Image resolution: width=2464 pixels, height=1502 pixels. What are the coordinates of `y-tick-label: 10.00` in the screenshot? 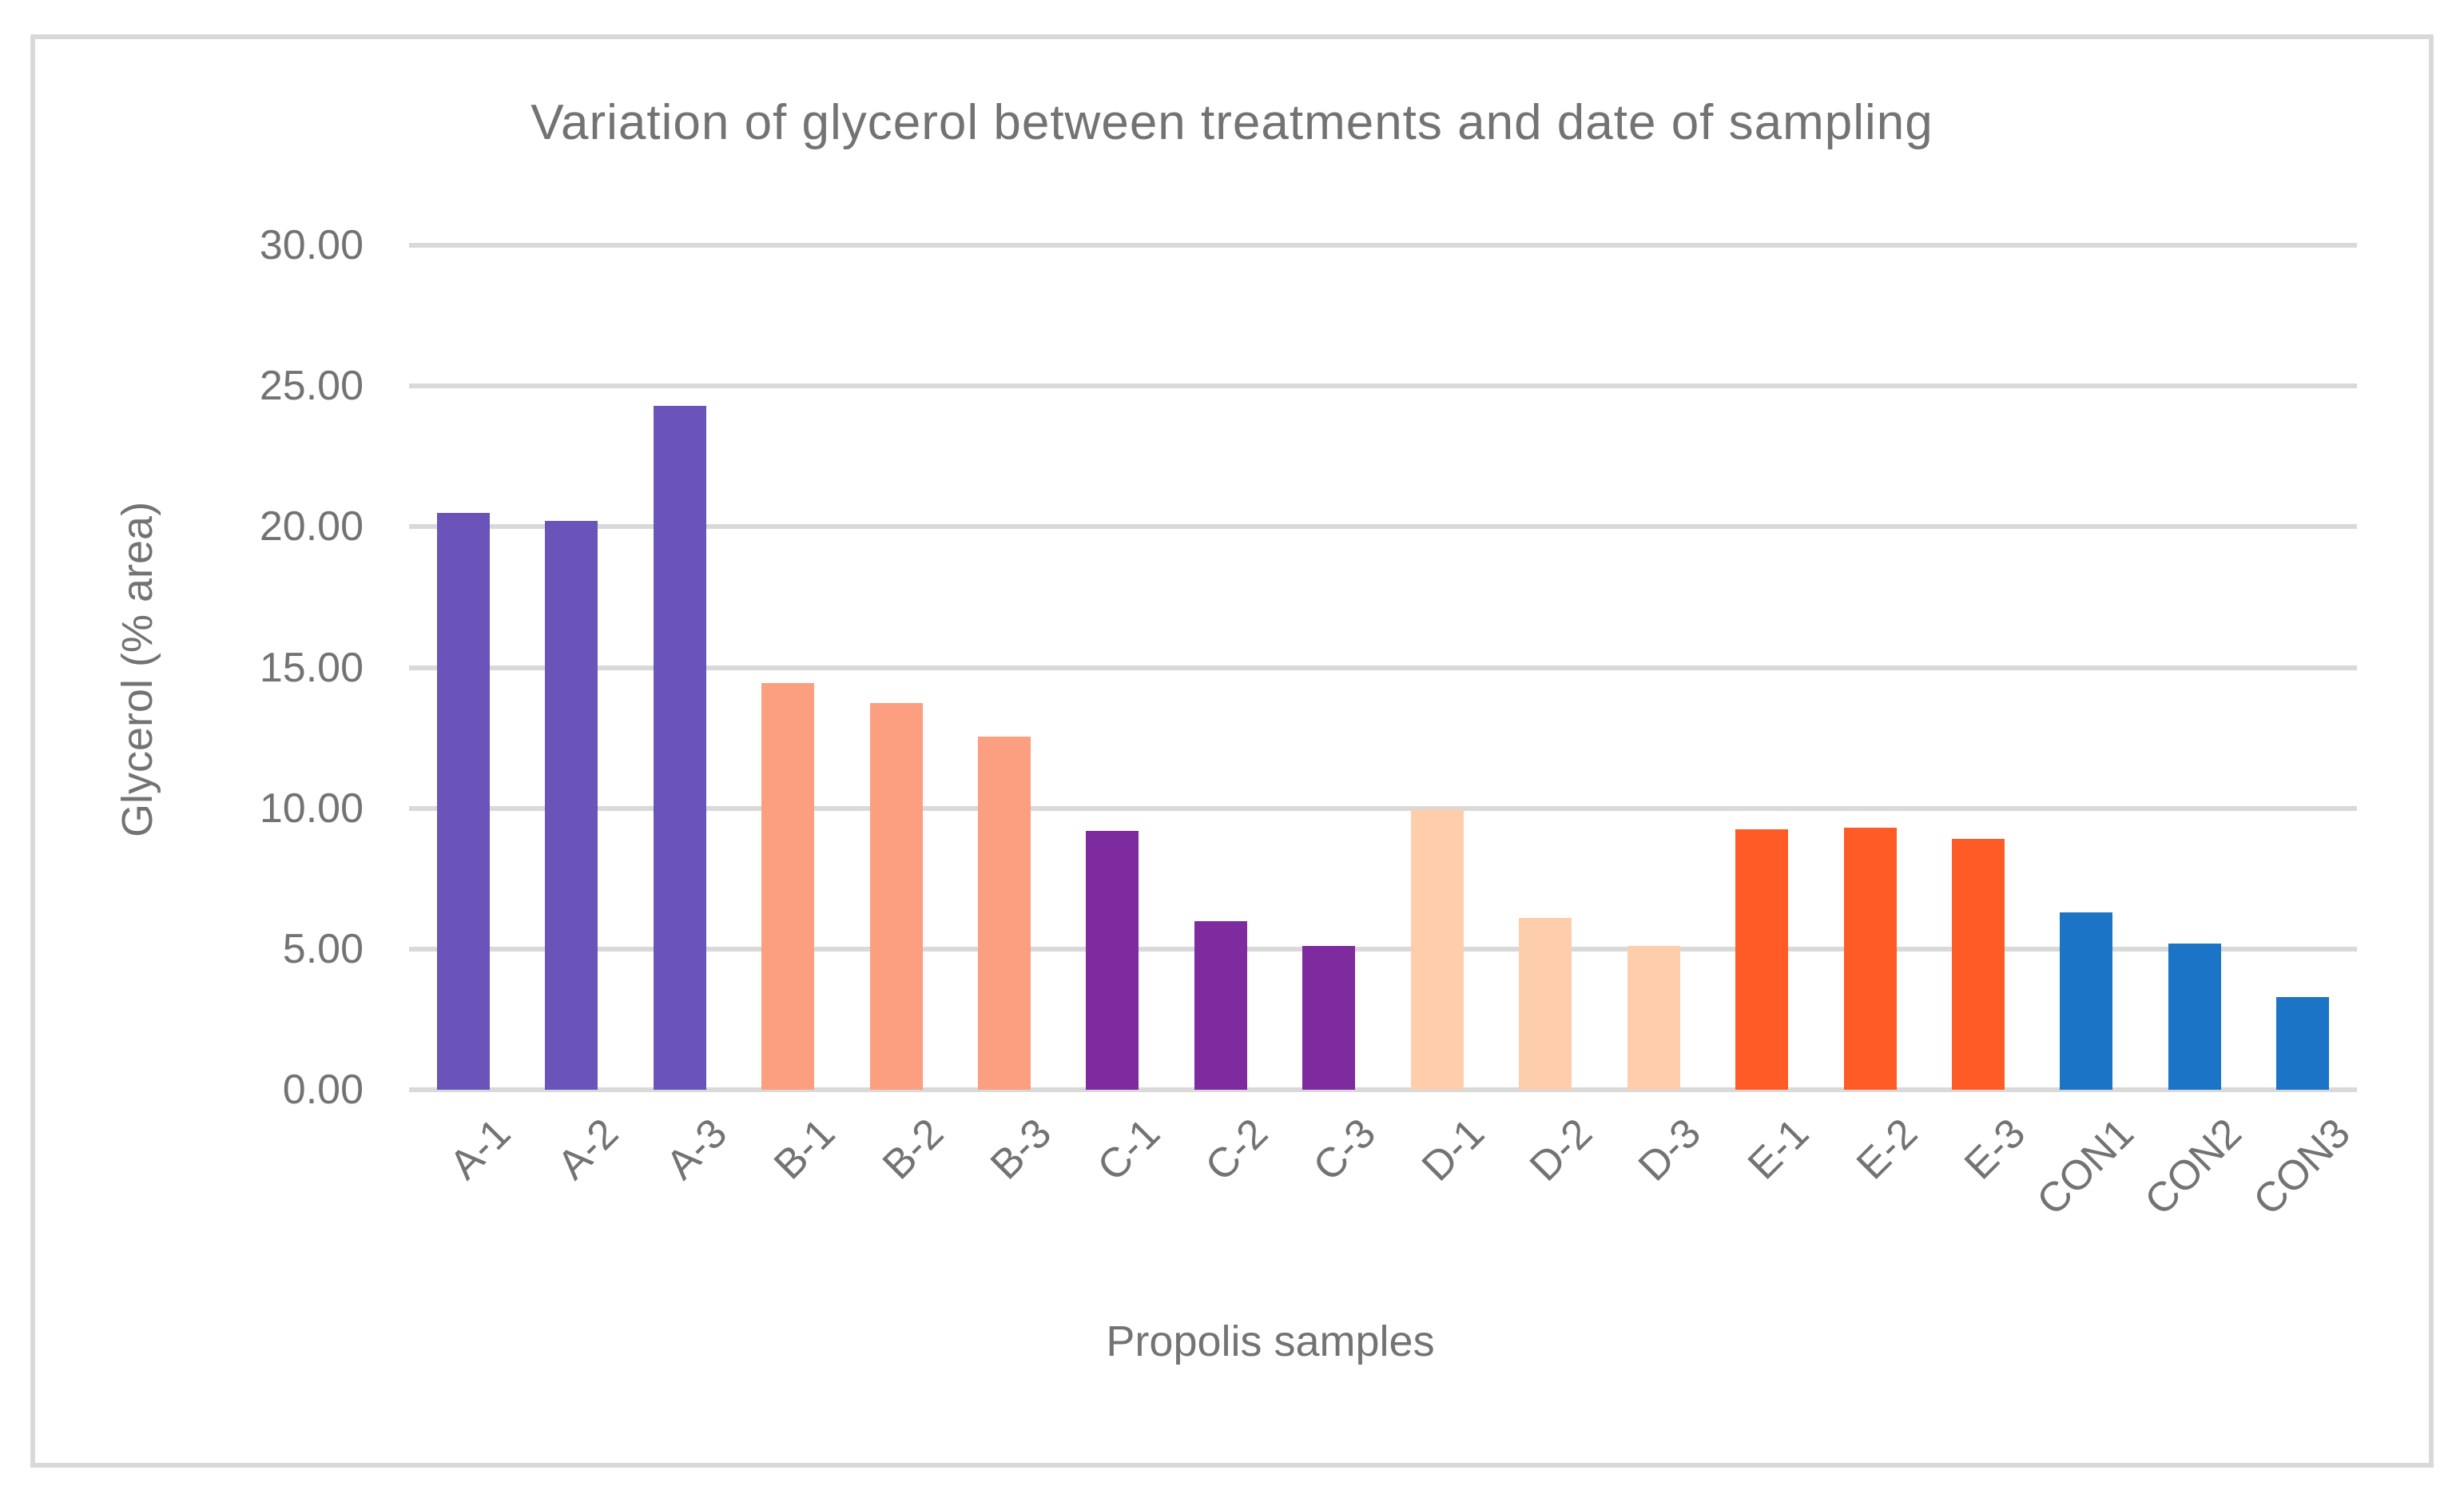 It's located at (311, 808).